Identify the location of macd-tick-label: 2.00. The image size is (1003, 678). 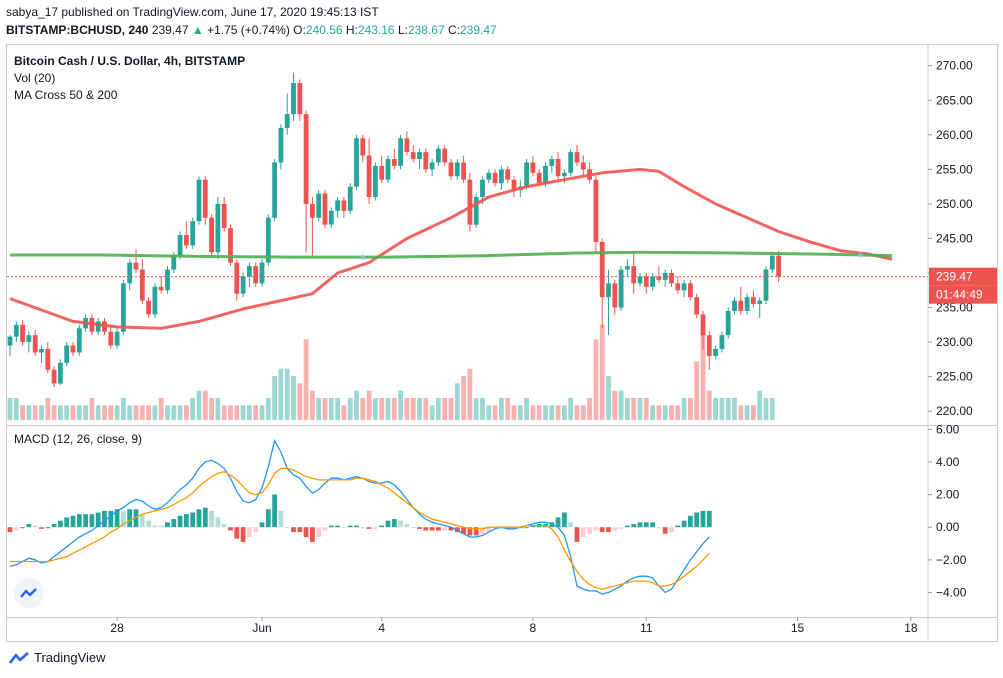
(948, 495).